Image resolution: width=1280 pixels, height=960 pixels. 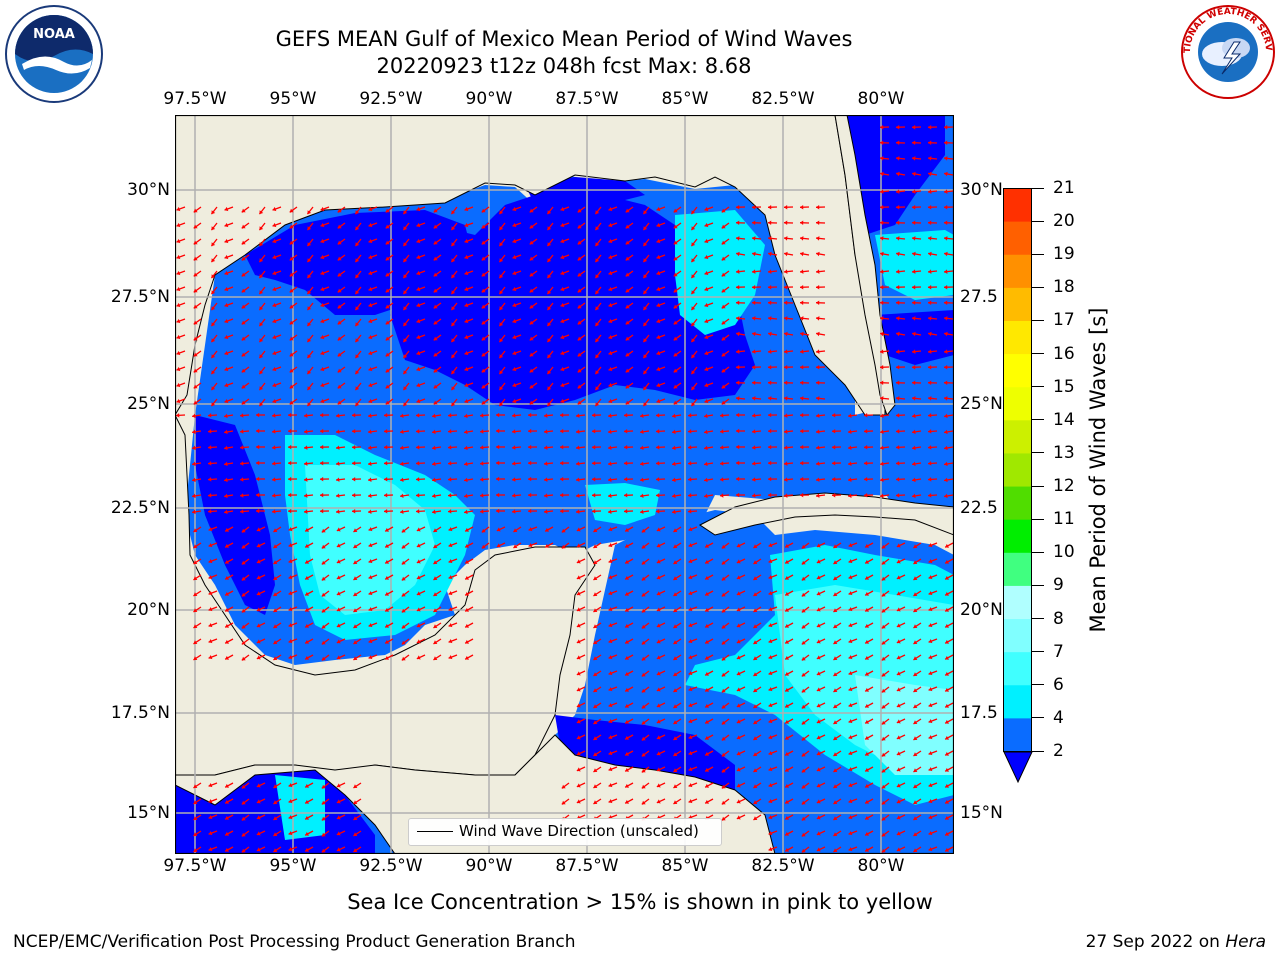 I want to click on nws-logo: NATIONAL WEATHER SERVICE, so click(x=1226, y=51).